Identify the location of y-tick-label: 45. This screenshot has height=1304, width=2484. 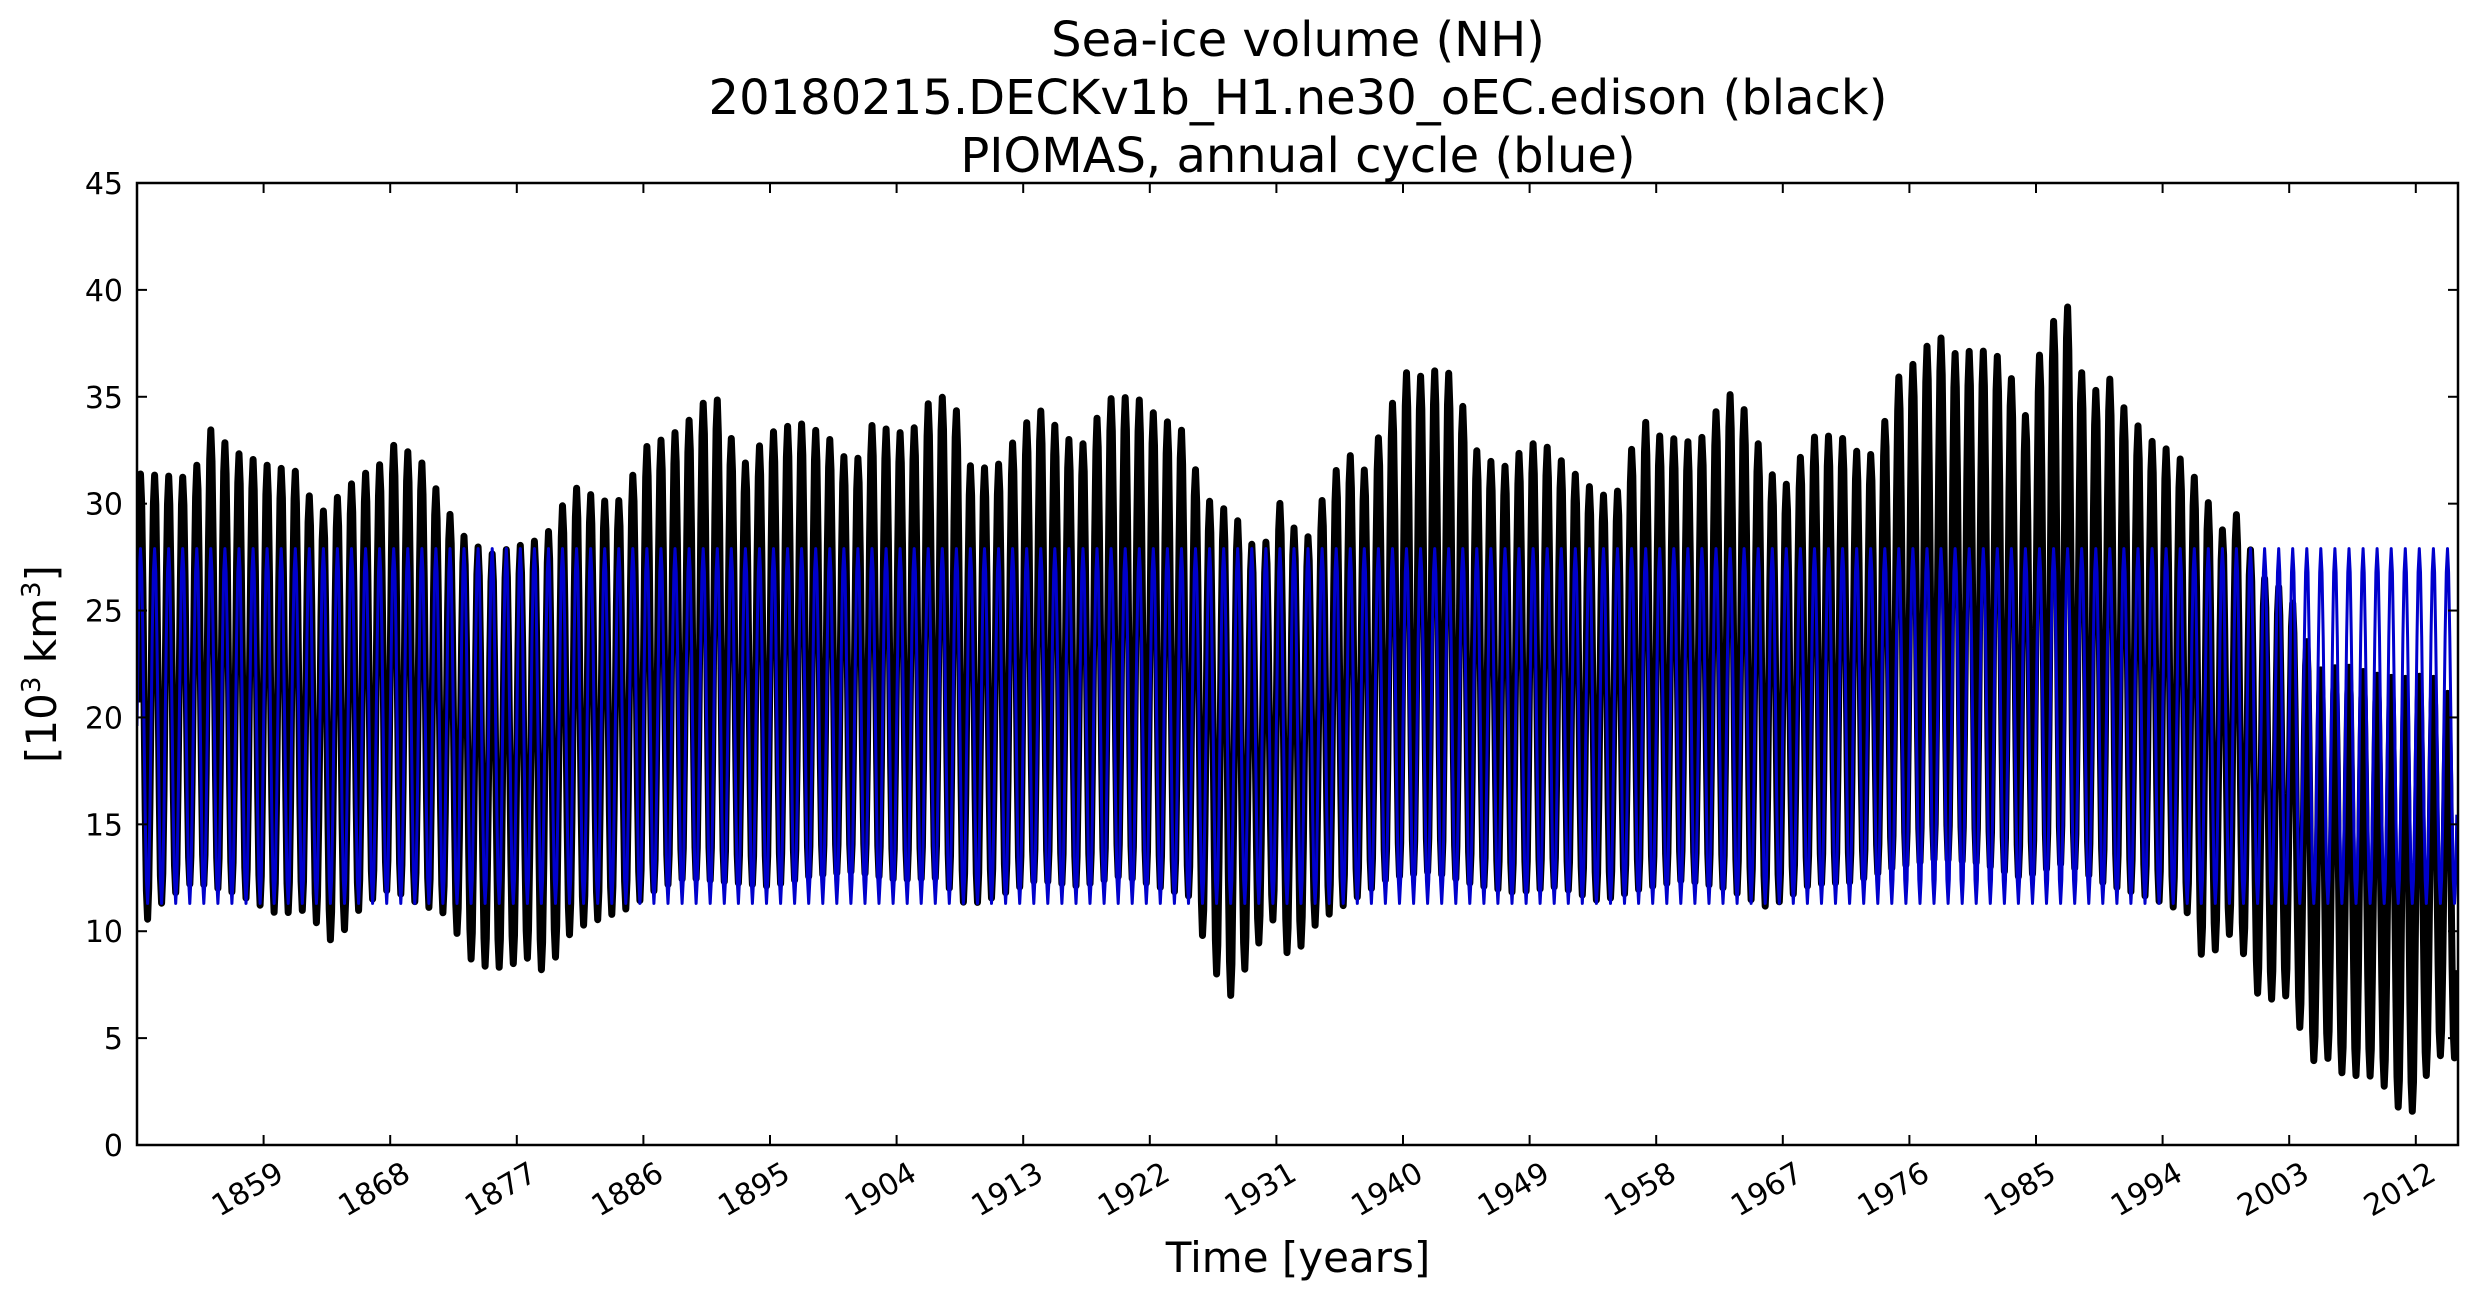
(104, 184).